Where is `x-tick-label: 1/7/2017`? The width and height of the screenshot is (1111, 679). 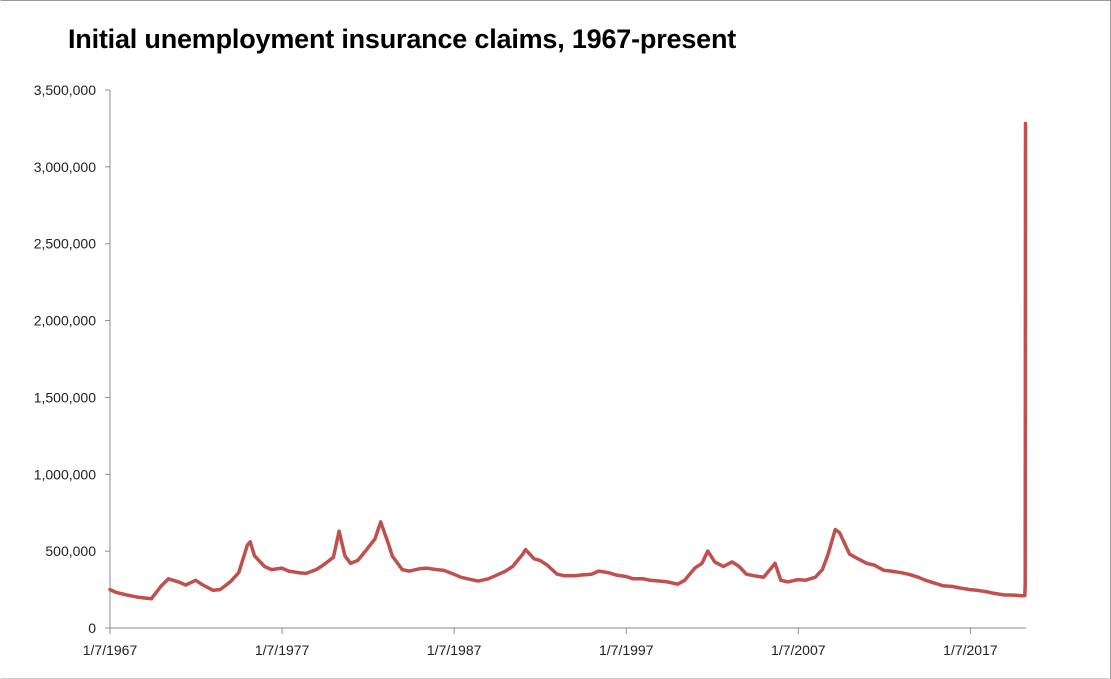 x-tick-label: 1/7/2017 is located at coordinates (970, 650).